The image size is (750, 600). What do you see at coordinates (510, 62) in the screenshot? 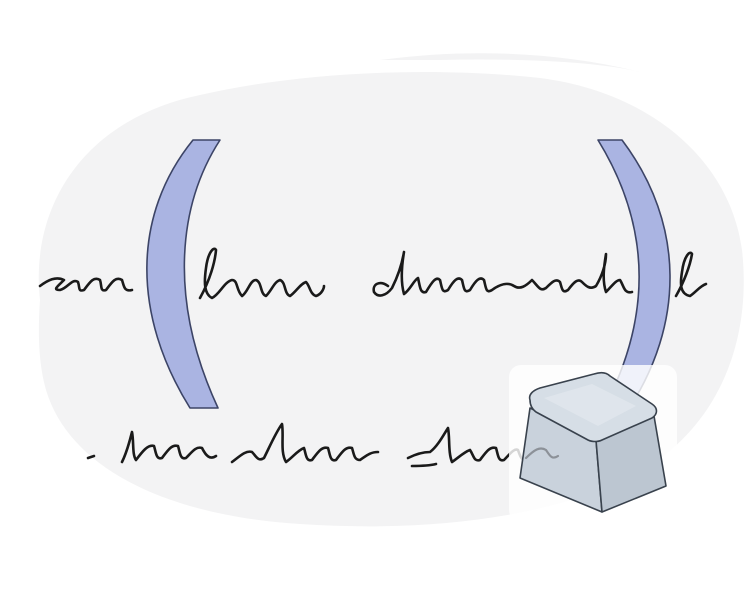
I see `background-blob-edge` at bounding box center [510, 62].